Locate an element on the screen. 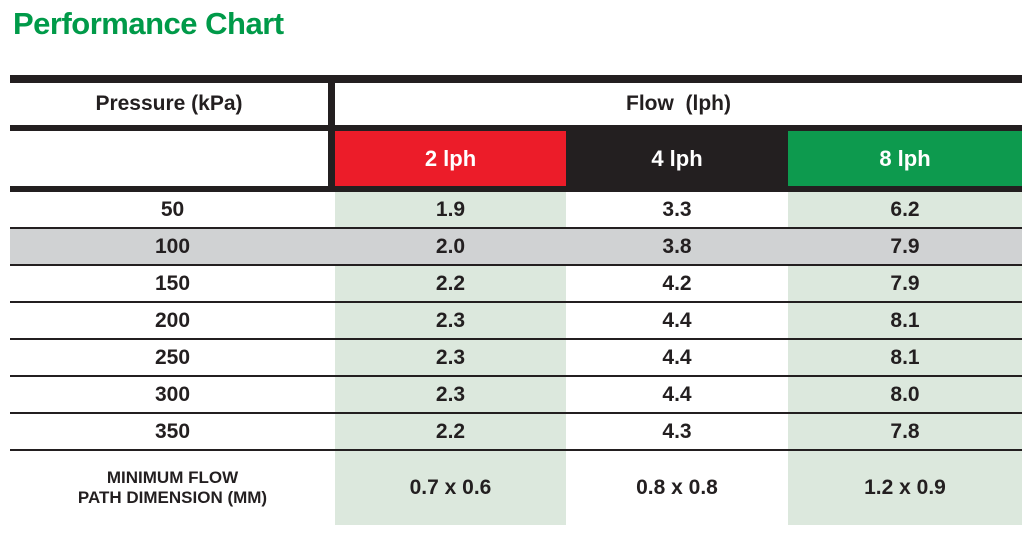  table-row: 300 2.3 4.4 8.0 is located at coordinates (516, 395).